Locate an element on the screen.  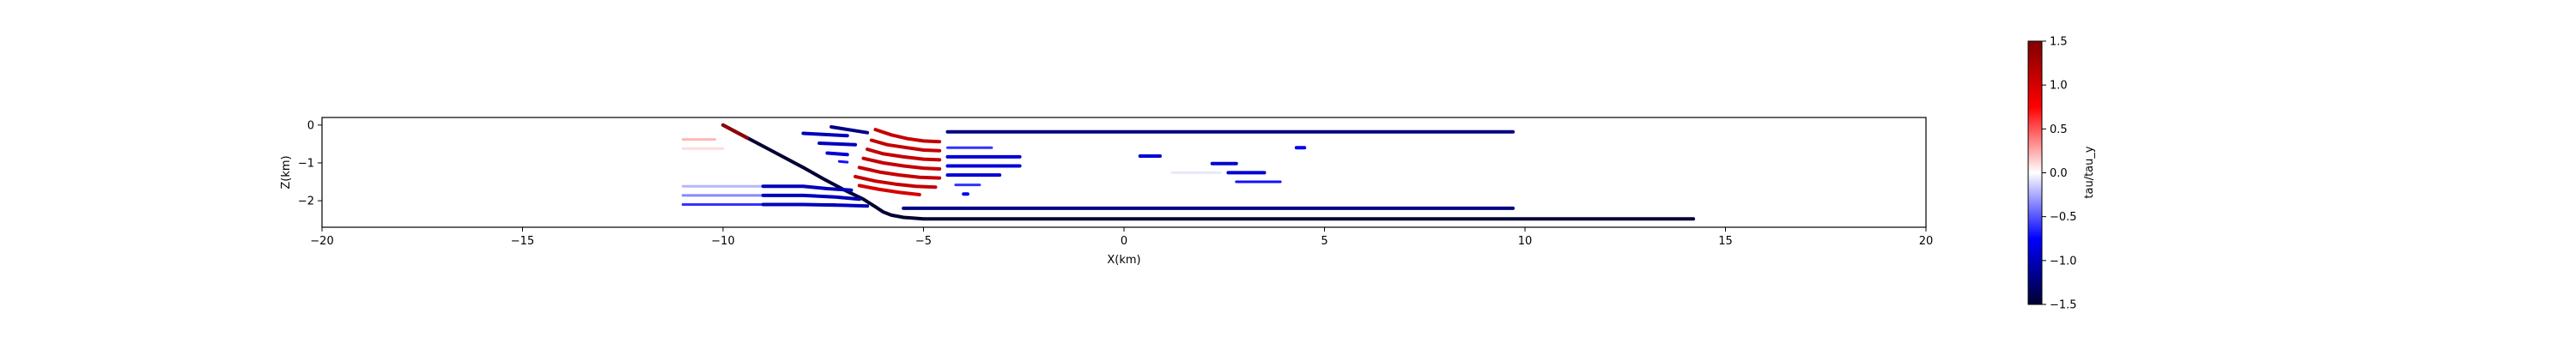
colorbar-tick-label: 0.0 is located at coordinates (2059, 174).